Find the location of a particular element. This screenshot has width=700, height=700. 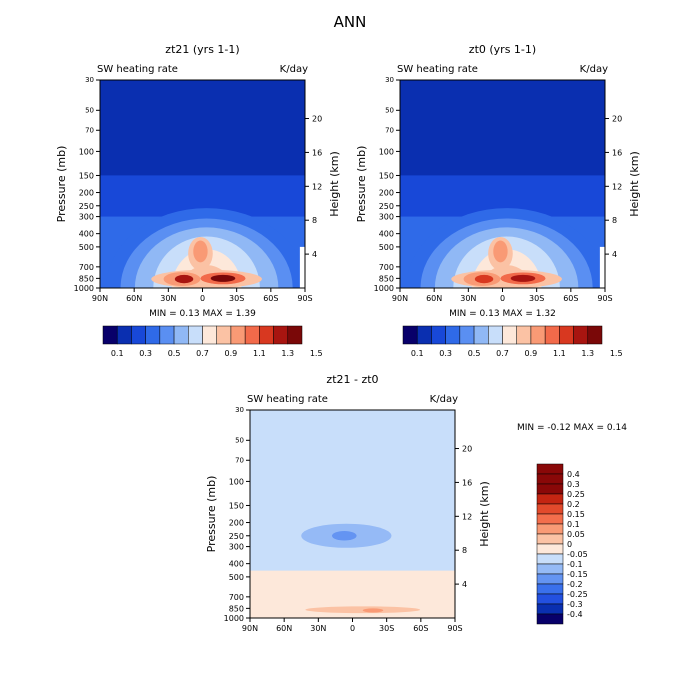

contour-plume-core is located at coordinates (500, 251).